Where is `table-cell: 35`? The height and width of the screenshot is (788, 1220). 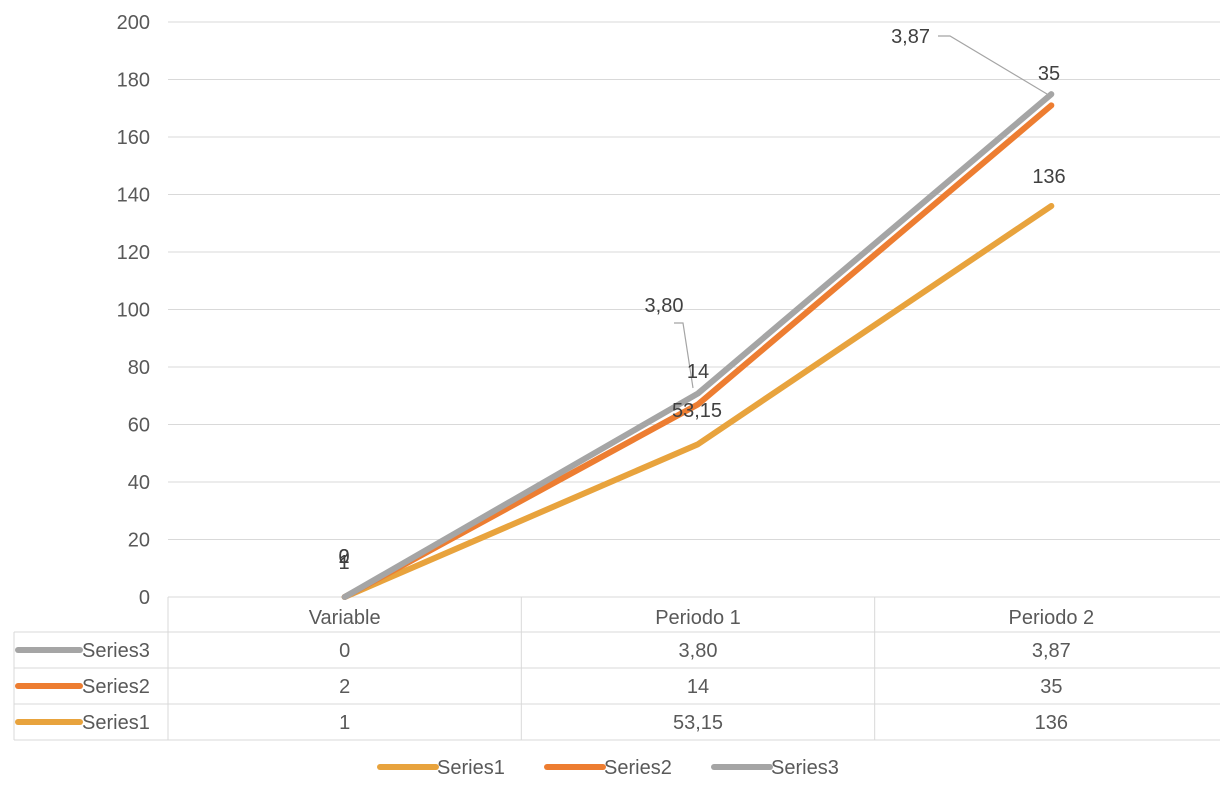 table-cell: 35 is located at coordinates (1051, 687).